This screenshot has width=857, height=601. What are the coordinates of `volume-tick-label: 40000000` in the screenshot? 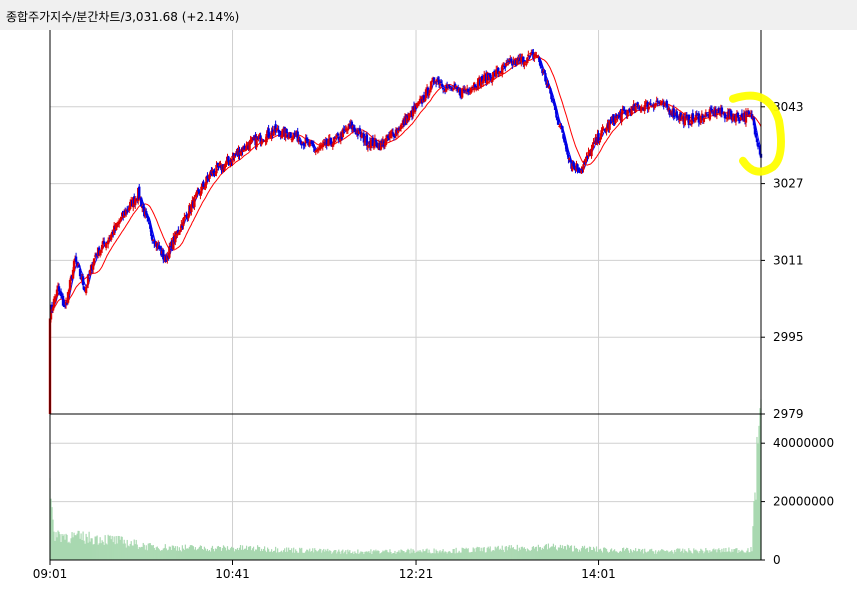 It's located at (803, 443).